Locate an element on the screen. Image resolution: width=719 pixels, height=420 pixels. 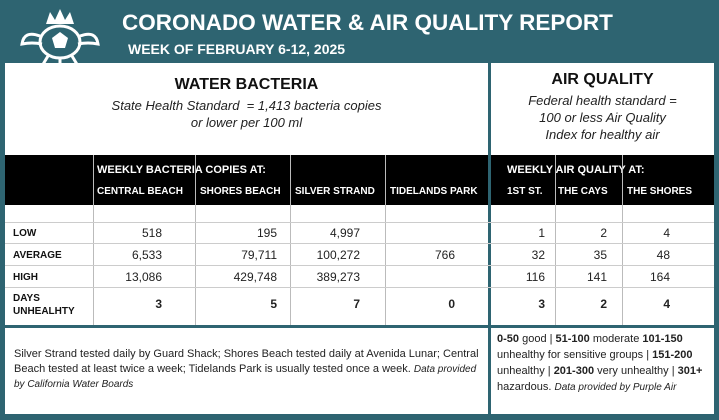
water-value: 5 is located at coordinates (273, 304).